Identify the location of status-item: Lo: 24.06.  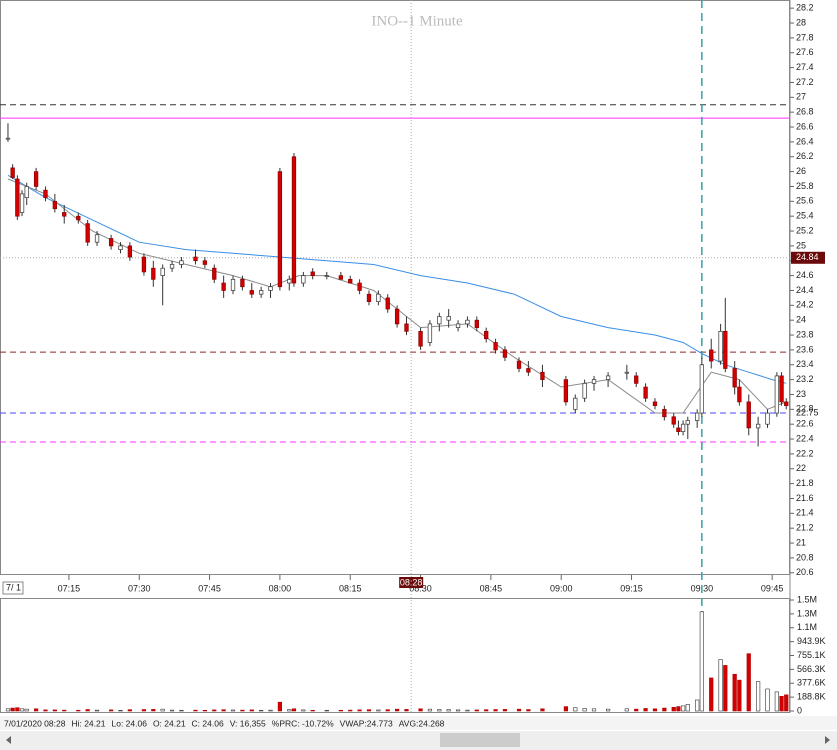
(129, 723).